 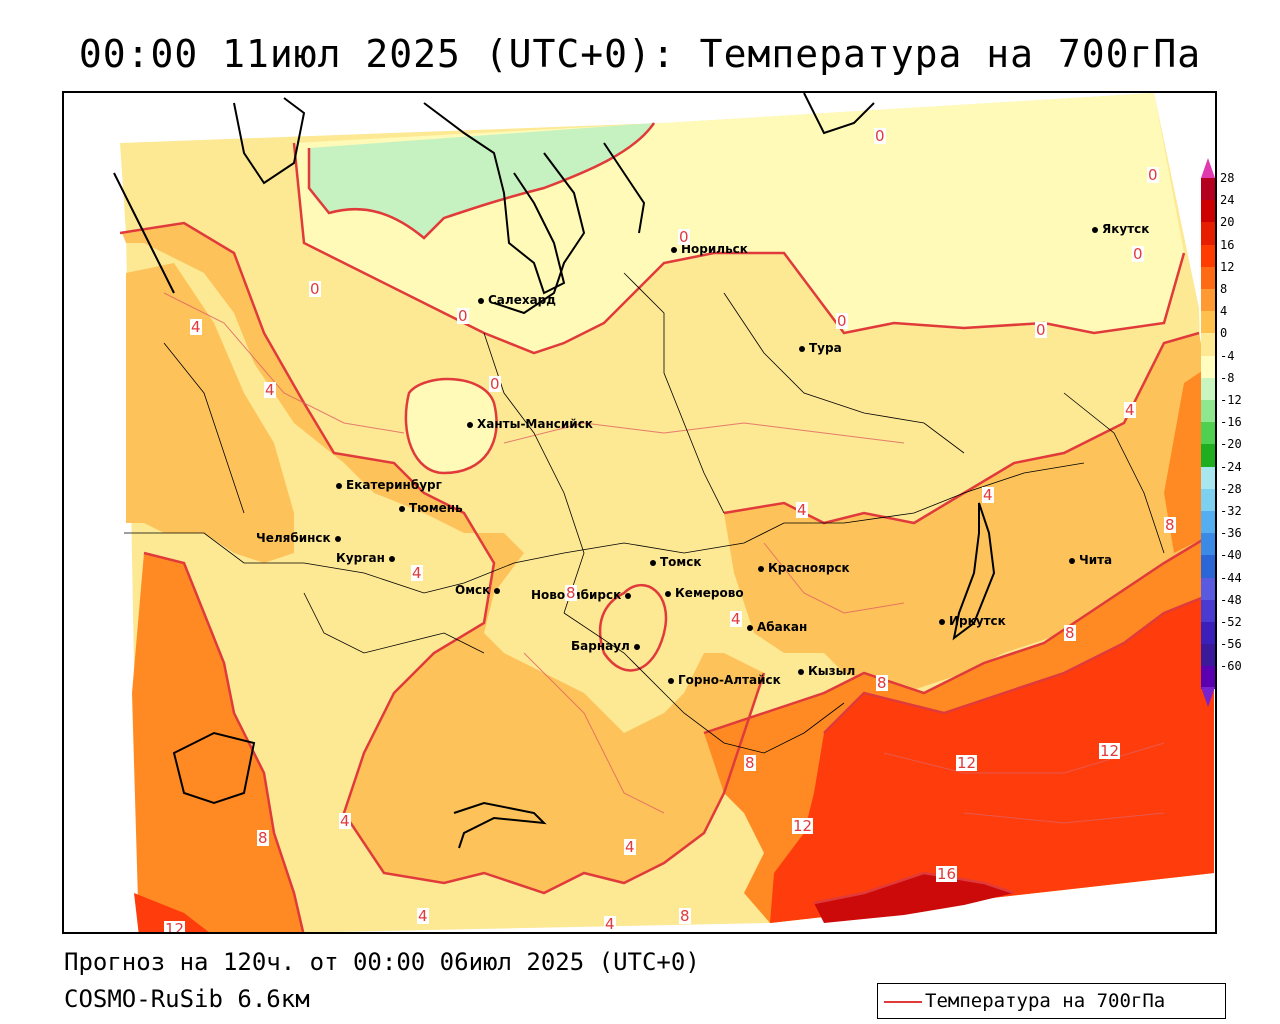 I want to click on colorbar-tick-label: -52, so click(x=1231, y=622).